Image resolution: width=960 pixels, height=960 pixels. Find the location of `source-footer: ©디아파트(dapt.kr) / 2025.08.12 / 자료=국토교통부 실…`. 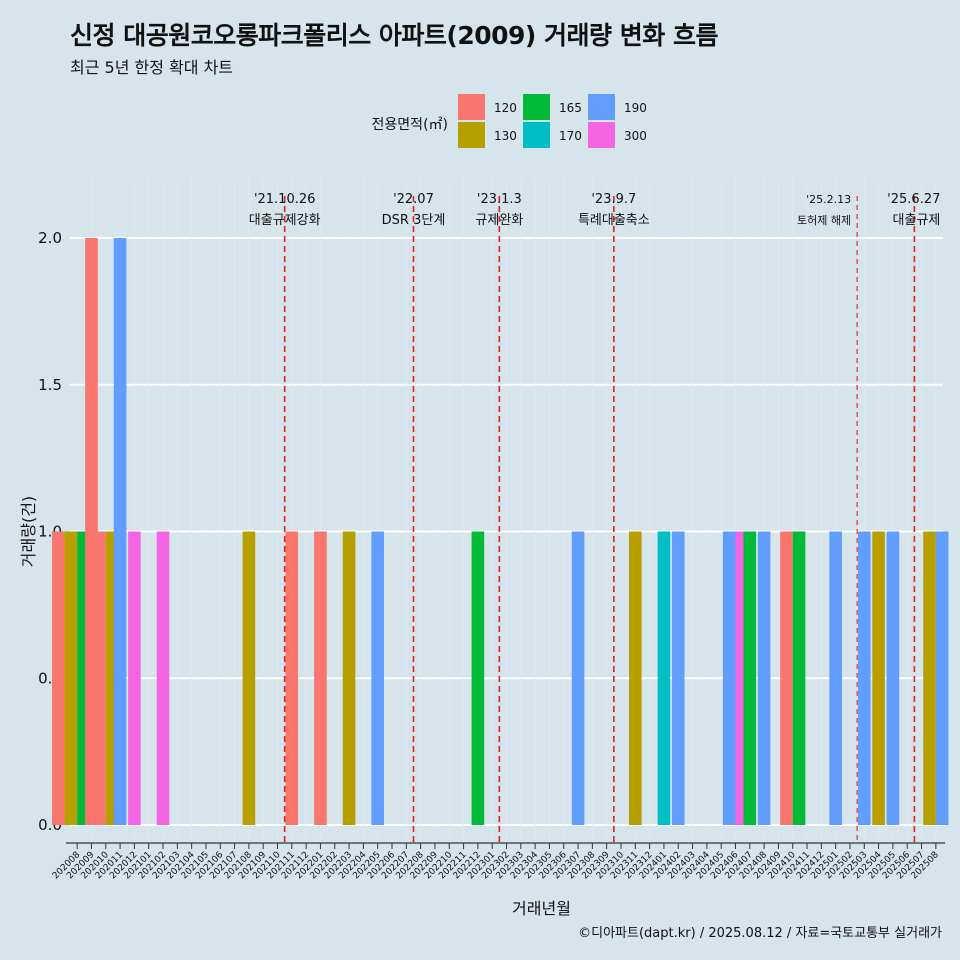

source-footer: ©디아파트(dapt.kr) / 2025.08.12 / 자료=국토교통부 실… is located at coordinates (760, 933).